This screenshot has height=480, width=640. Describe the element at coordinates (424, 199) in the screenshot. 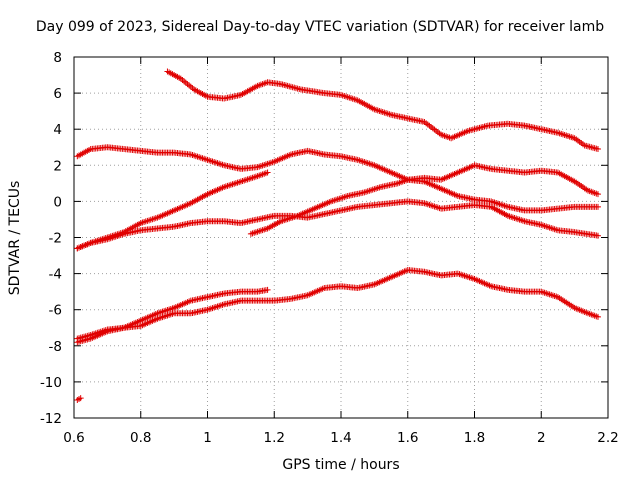

I see `series-s5` at that location.